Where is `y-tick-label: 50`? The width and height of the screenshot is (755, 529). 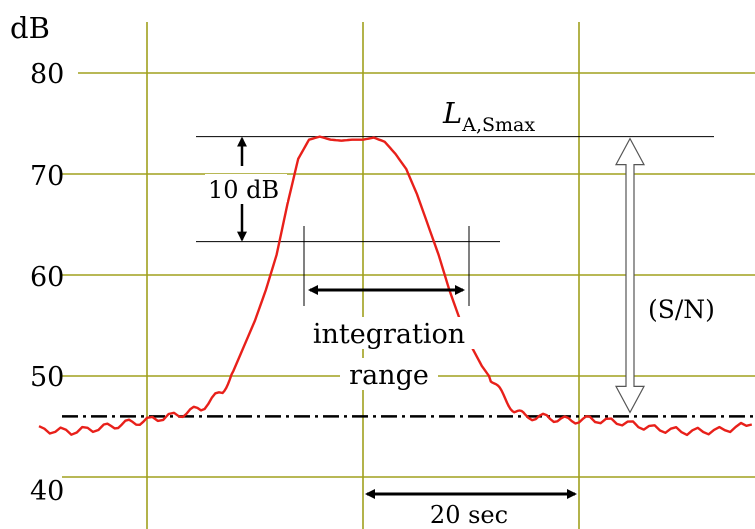
y-tick-label: 50 is located at coordinates (47, 377).